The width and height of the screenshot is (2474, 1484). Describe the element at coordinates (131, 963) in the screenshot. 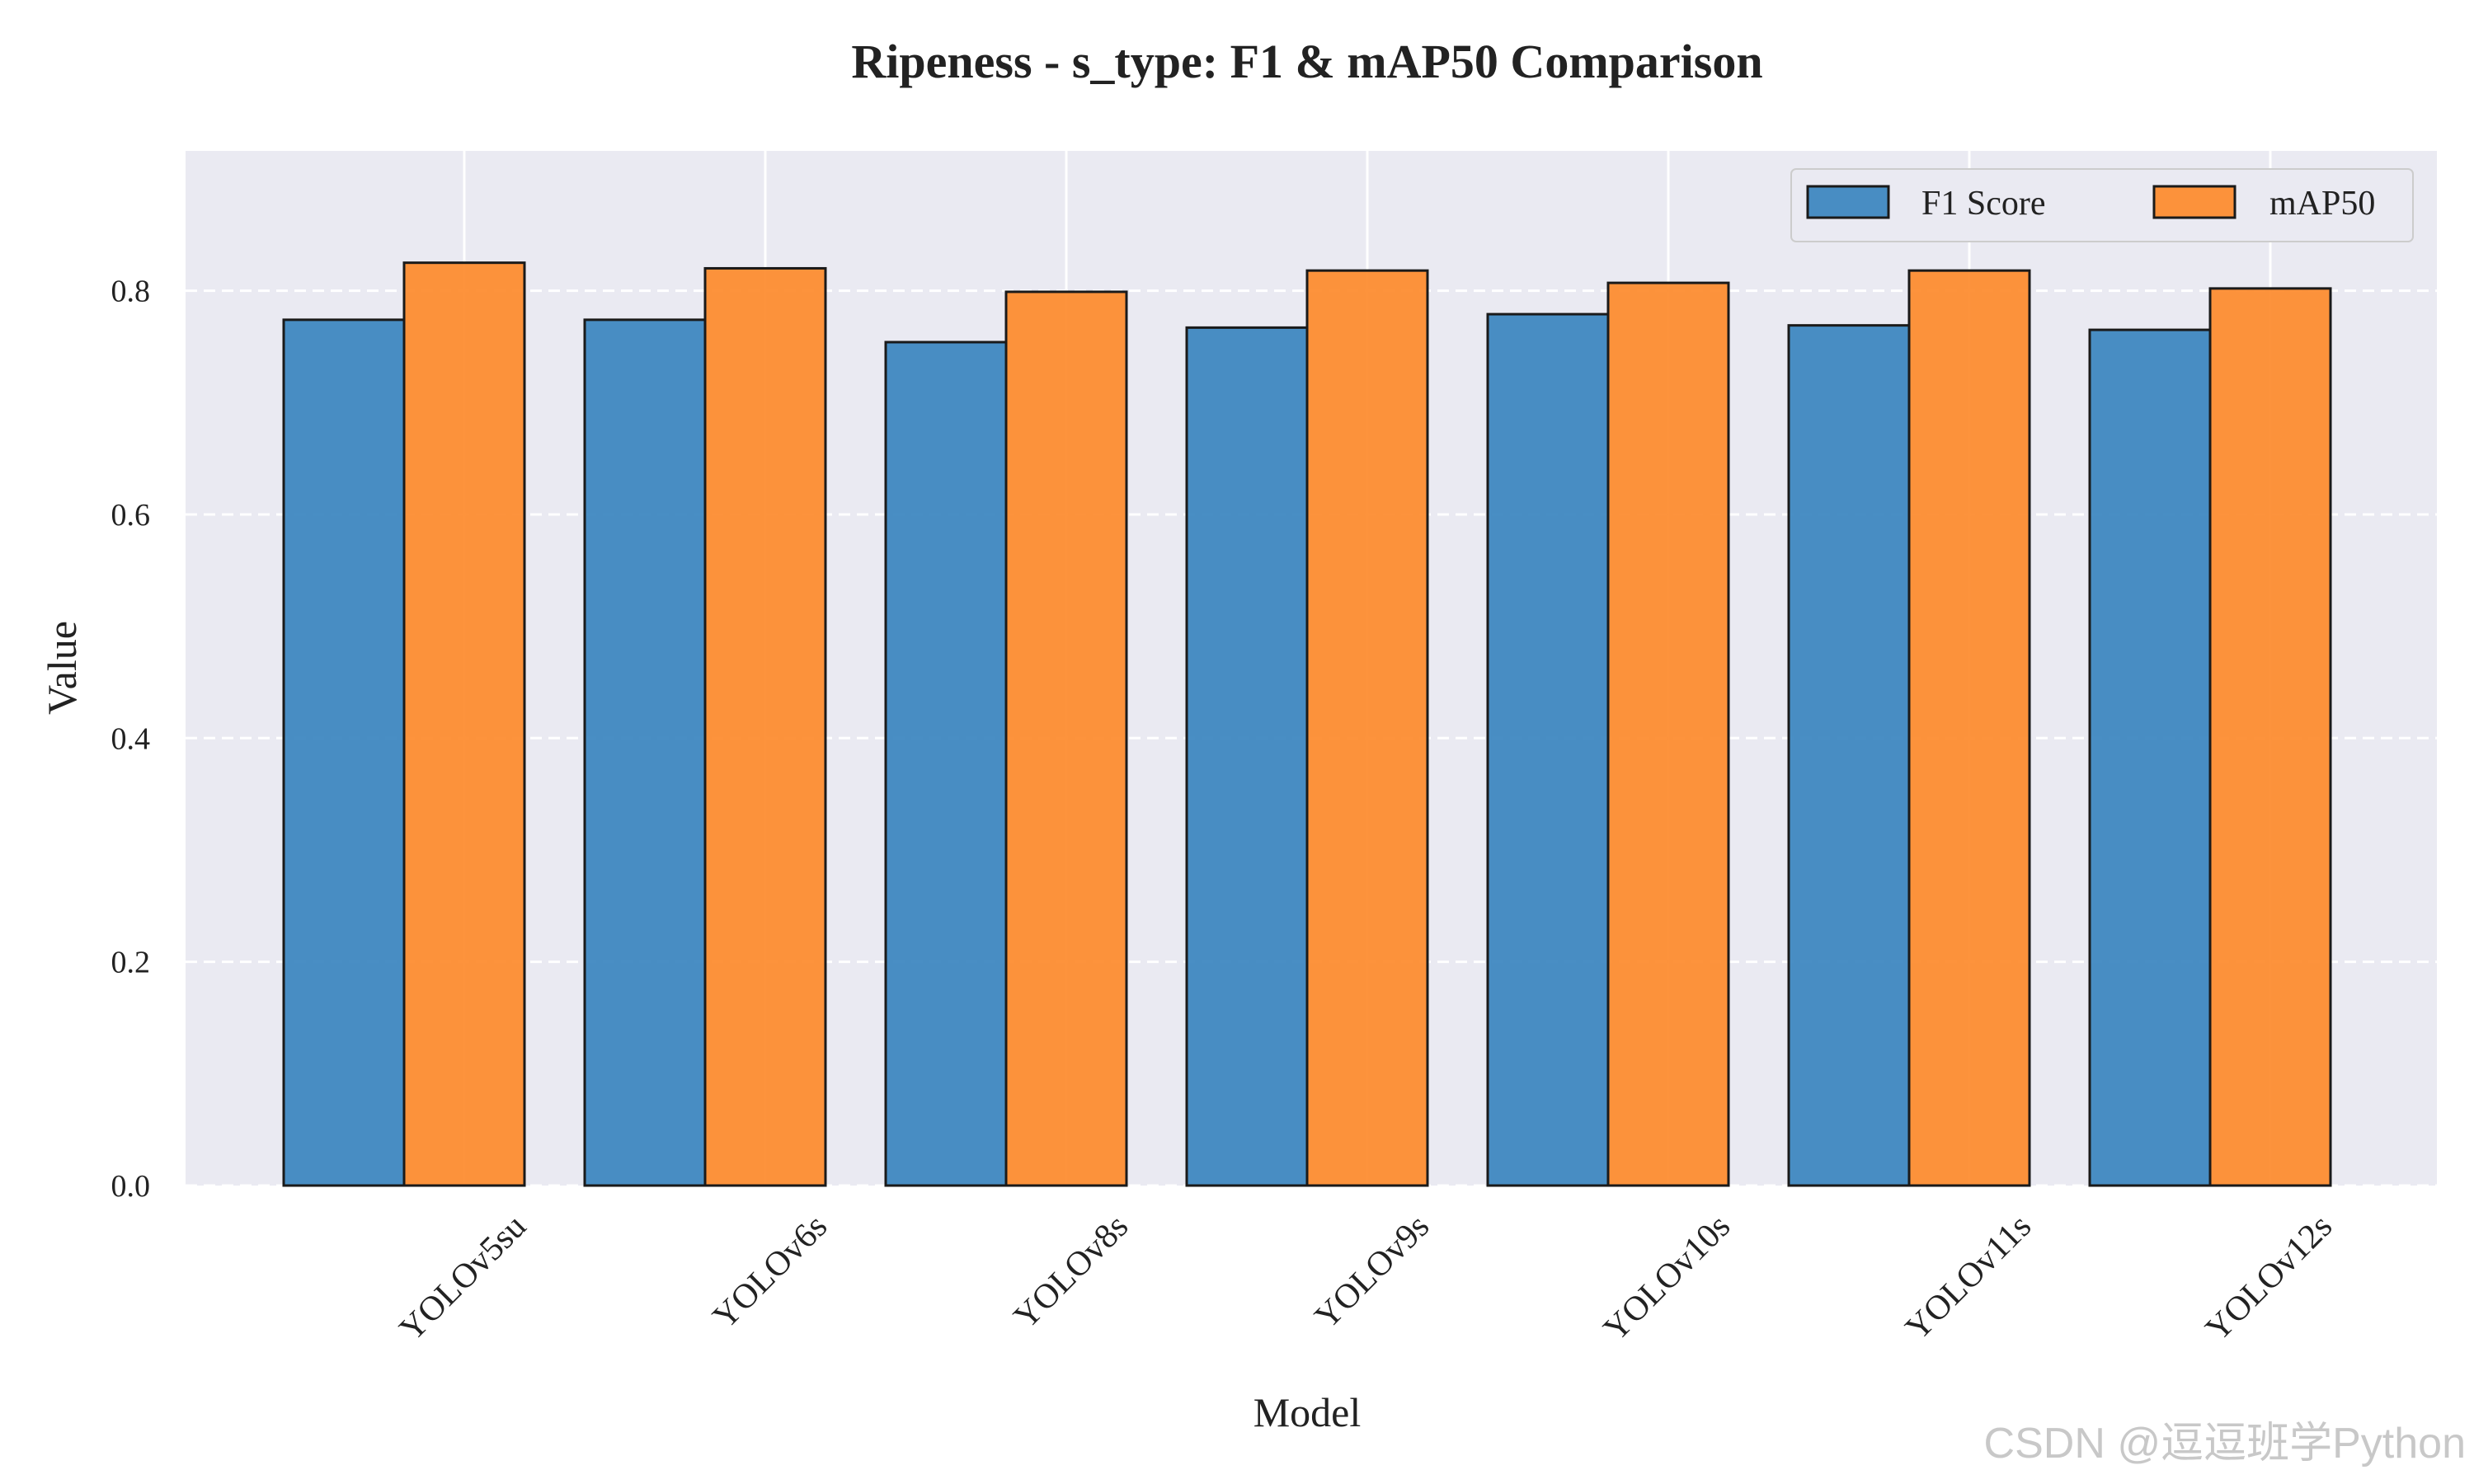

I see `y-tick-label: 0.2` at that location.